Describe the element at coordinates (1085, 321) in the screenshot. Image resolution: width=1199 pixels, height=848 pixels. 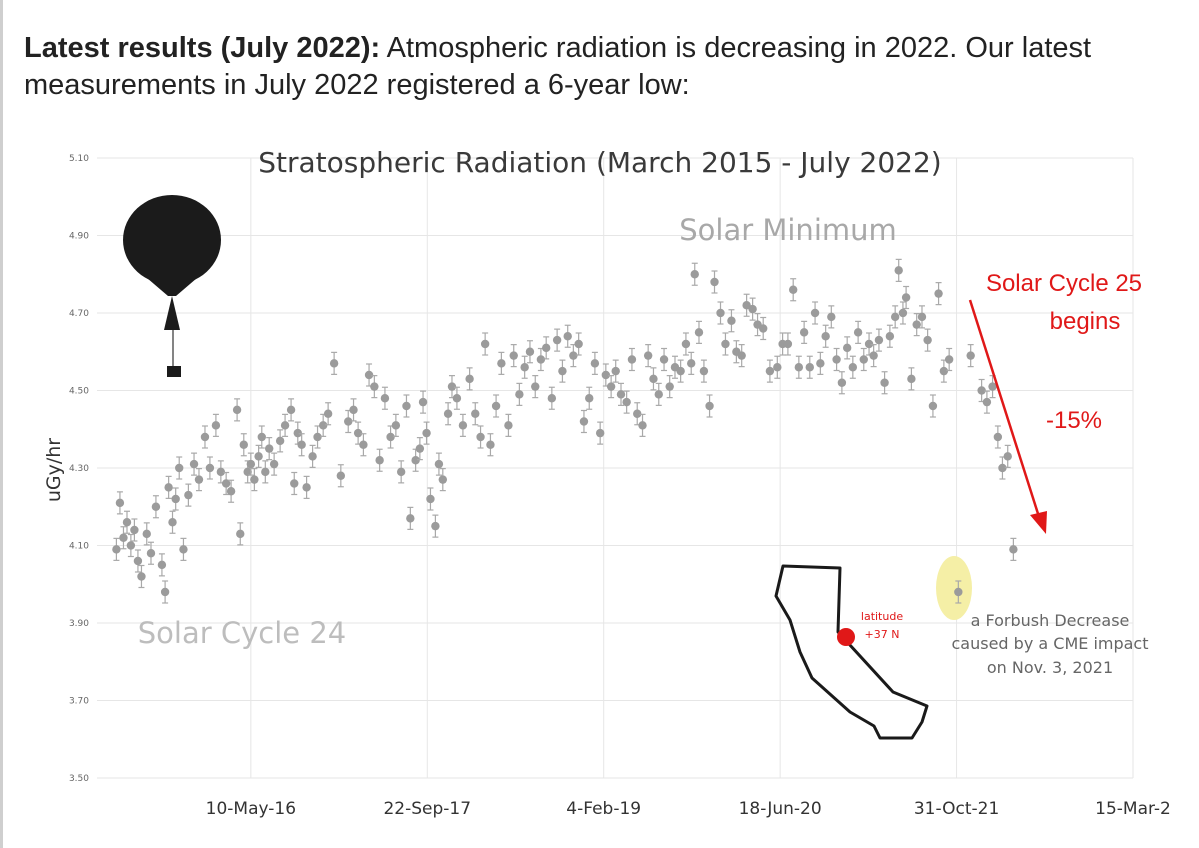
I see `solar-cycle-25-begins-label: begins` at that location.